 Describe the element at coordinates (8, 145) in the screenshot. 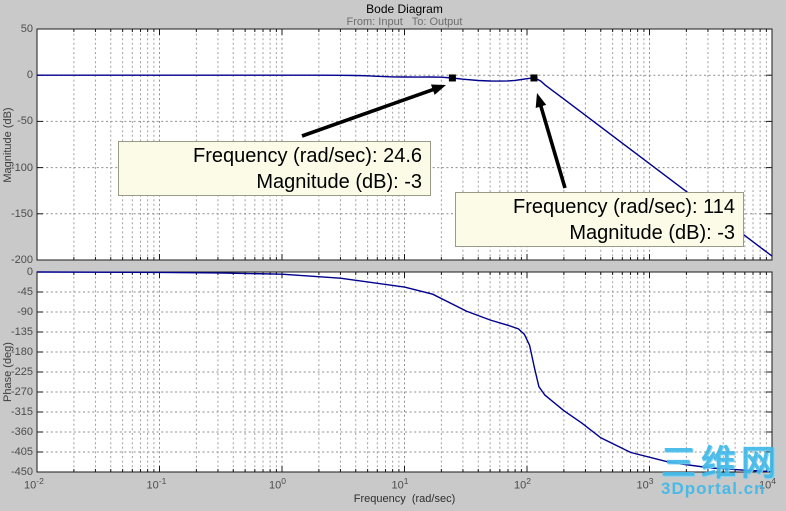

I see `magnitude-axis-label: Magnitude (dB)` at that location.